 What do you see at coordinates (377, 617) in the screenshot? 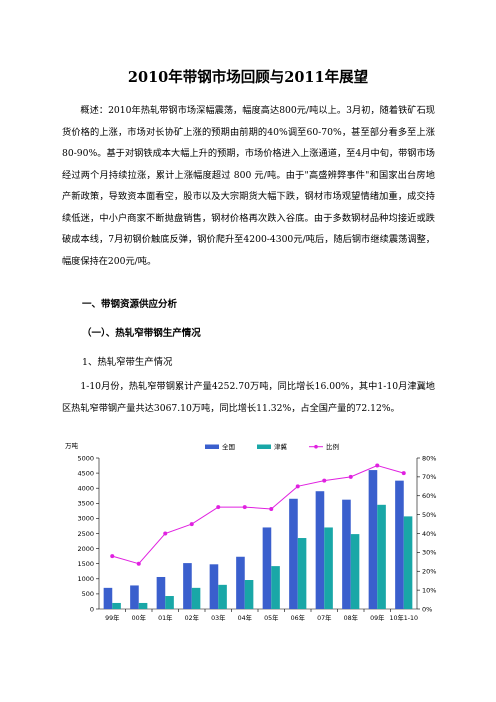
I see `x-tick-label: 09年` at bounding box center [377, 617].